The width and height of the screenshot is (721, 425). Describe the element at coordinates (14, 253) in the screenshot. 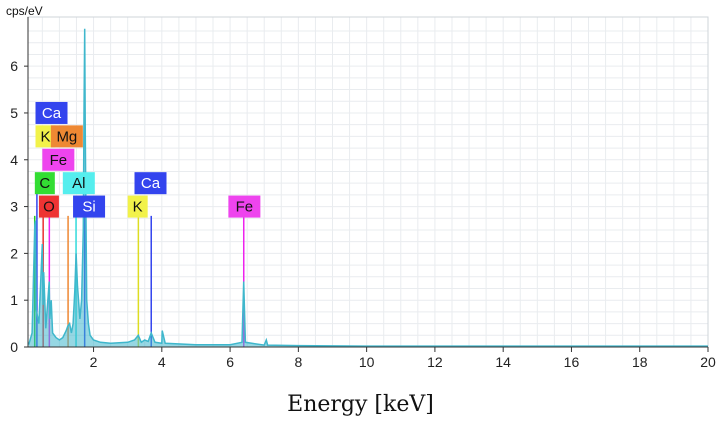

I see `y-tick-label: 2` at that location.